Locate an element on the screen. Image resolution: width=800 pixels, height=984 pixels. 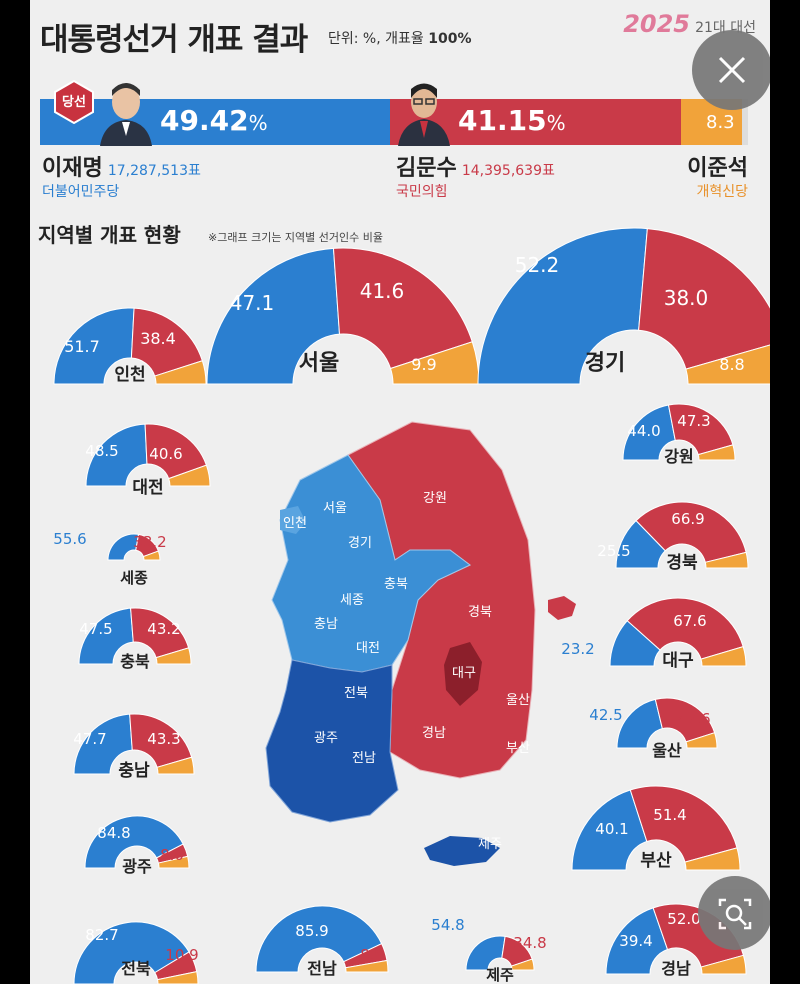
map-region-southwest is located at coordinates (332, 741).